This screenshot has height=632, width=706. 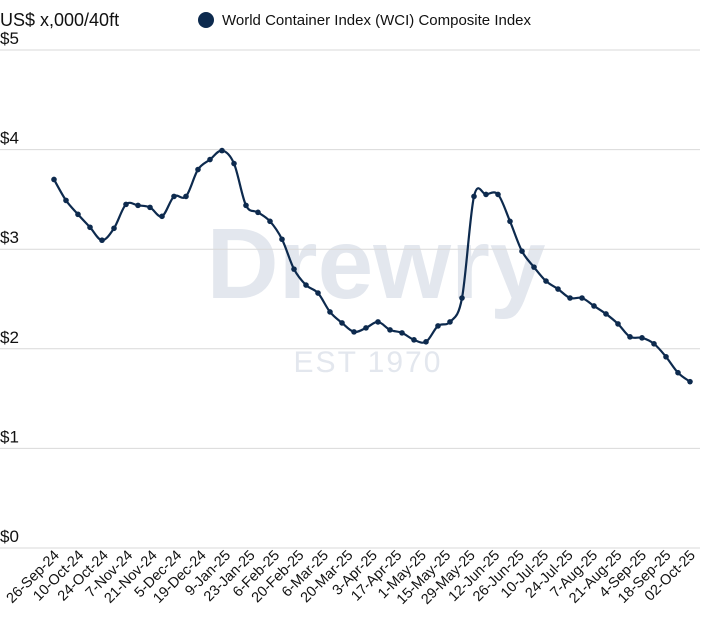 What do you see at coordinates (9, 237) in the screenshot?
I see `y-tick-label: $3` at bounding box center [9, 237].